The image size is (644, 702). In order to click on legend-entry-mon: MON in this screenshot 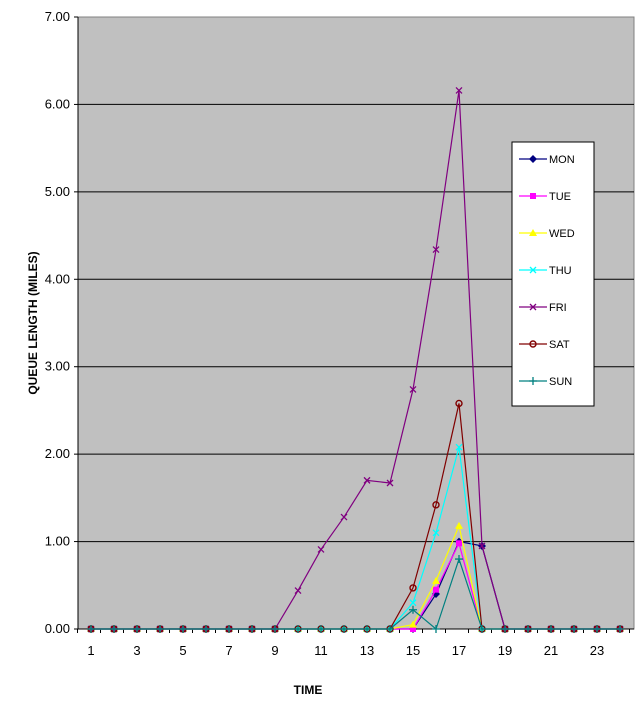, I will do `click(547, 160)`.